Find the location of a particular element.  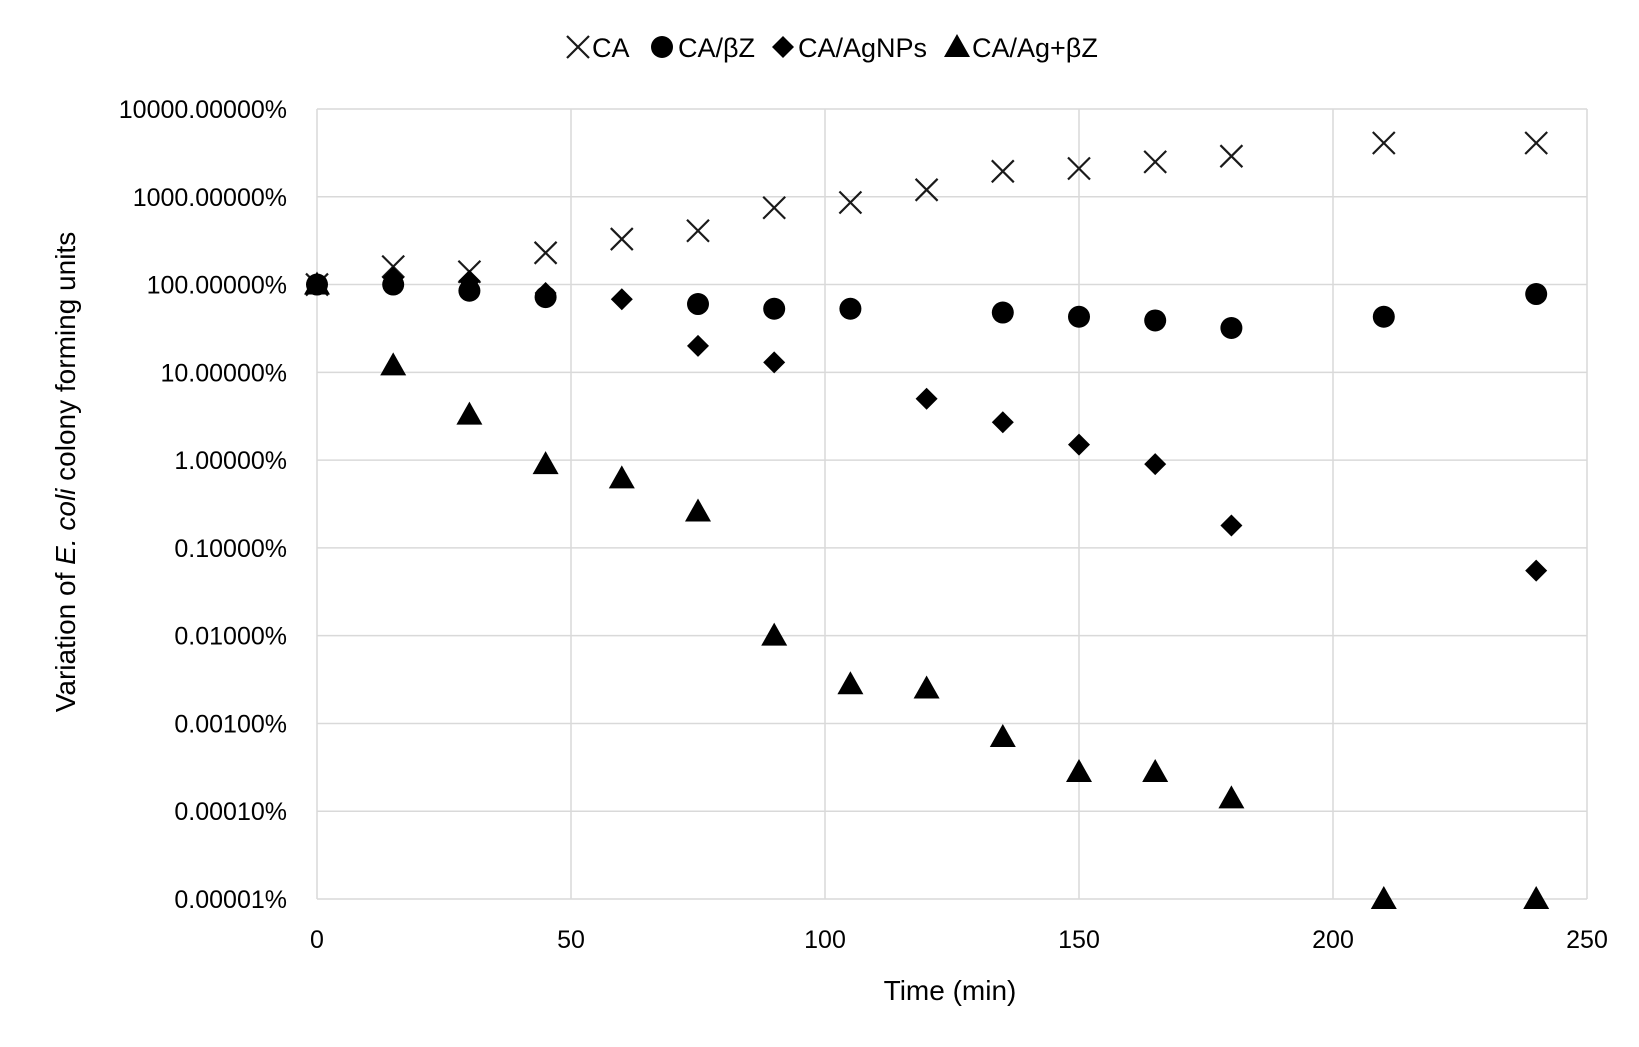

y-tick-label: 10000.00000% is located at coordinates (203, 110).